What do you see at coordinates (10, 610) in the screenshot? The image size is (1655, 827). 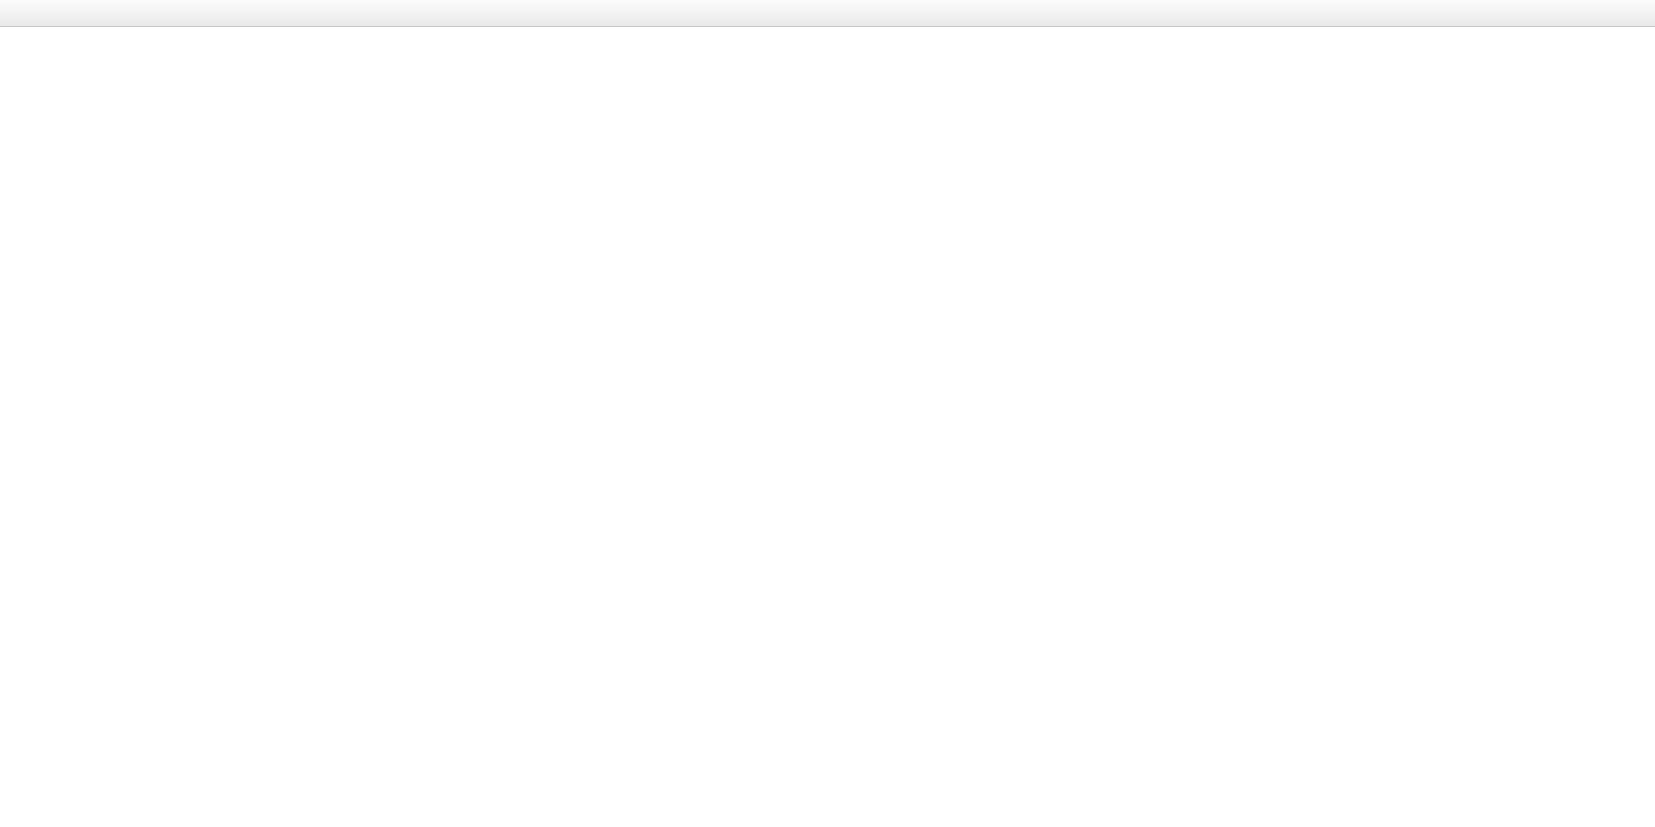 I see `macd-label` at bounding box center [10, 610].